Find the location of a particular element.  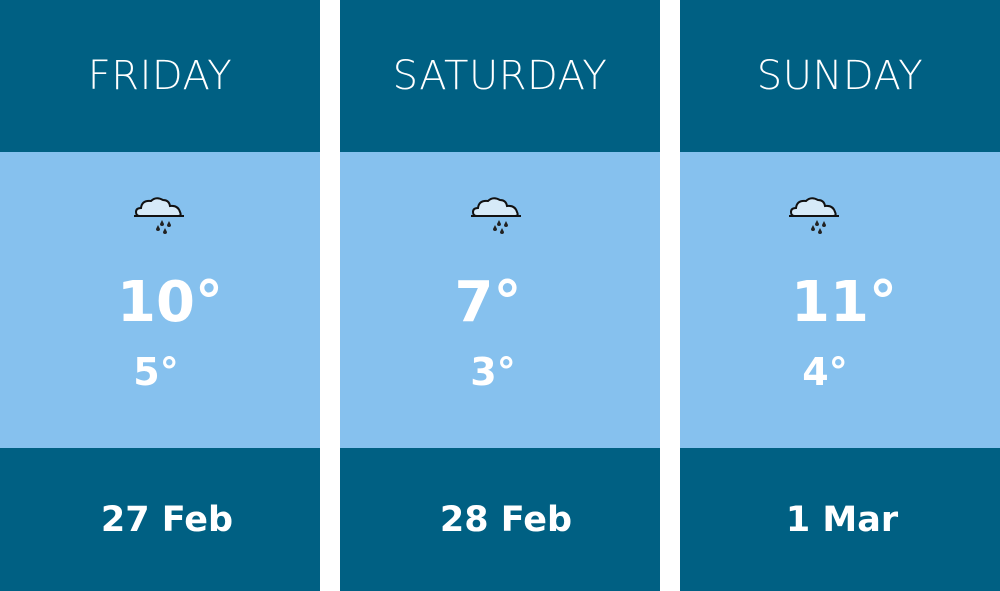

date-text: 1 Mar is located at coordinates (842, 519).